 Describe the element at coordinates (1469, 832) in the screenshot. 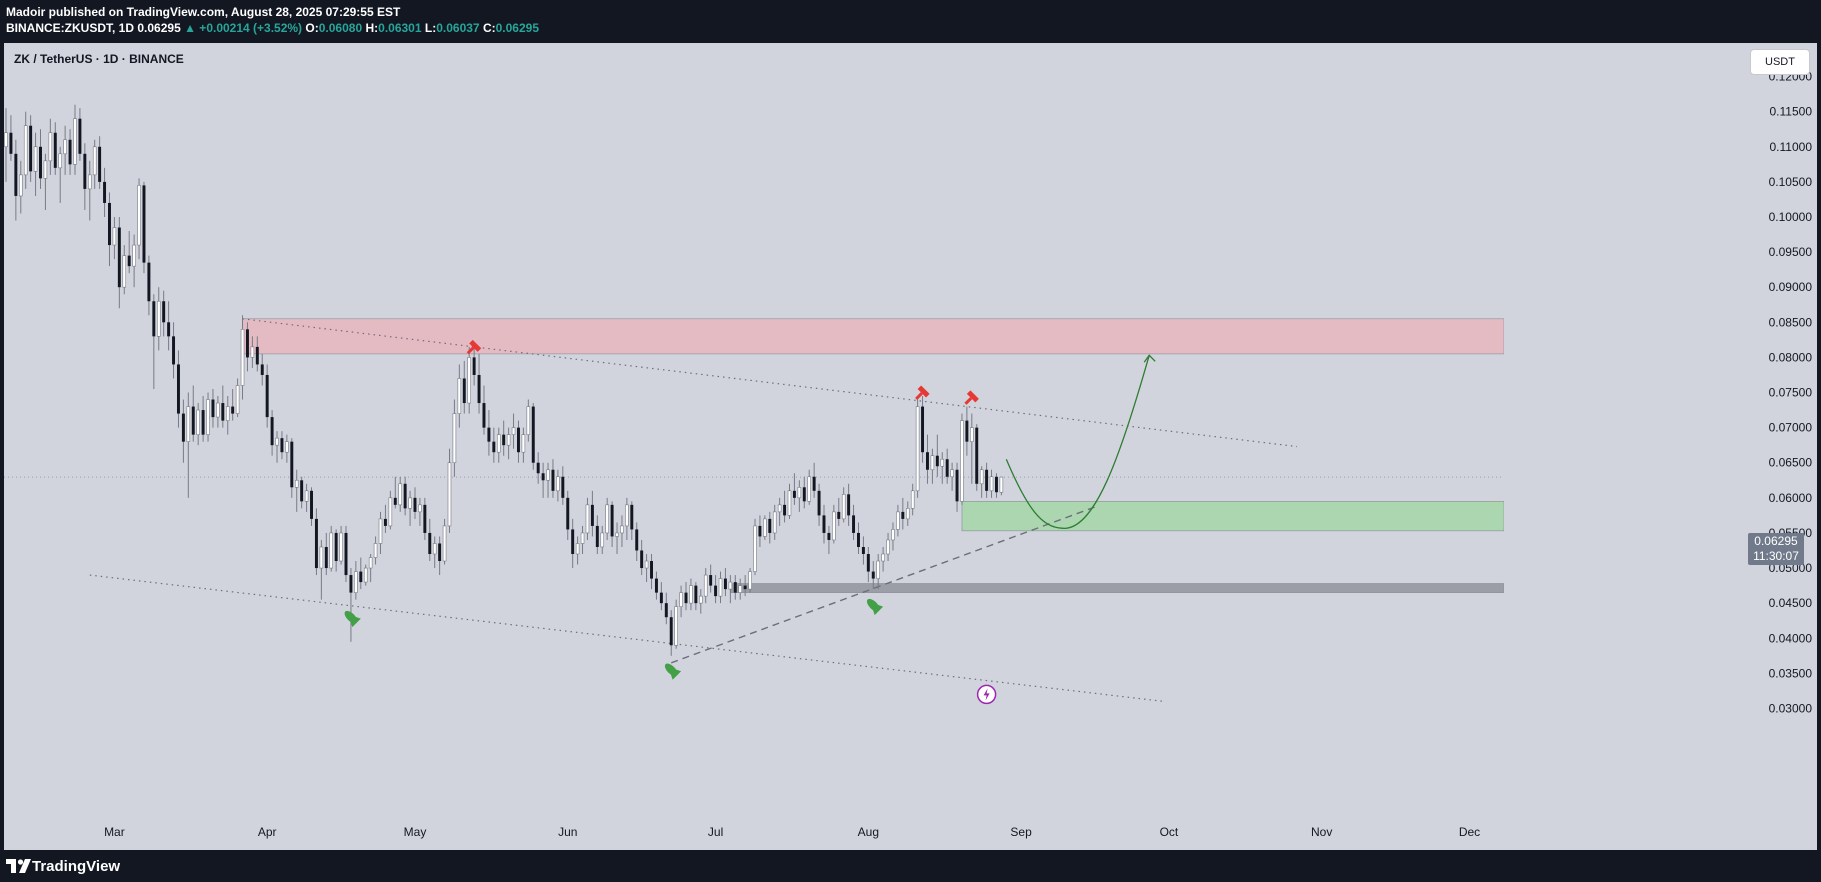

I see `time-tick-label: Dec` at that location.